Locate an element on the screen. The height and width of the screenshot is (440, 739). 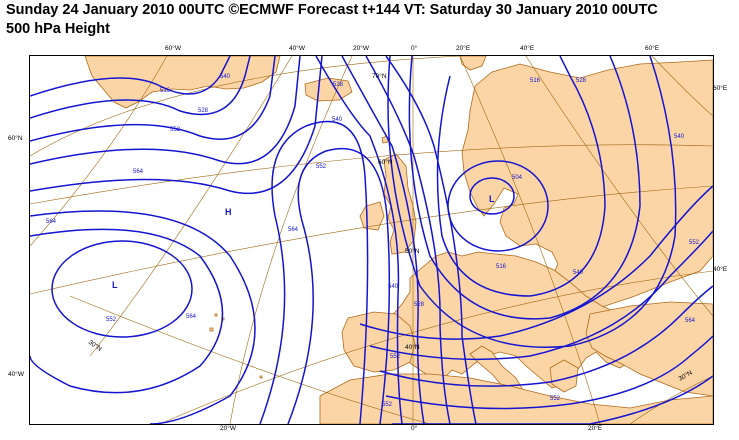
top-lon-label-60e: 60°E is located at coordinates (652, 48).